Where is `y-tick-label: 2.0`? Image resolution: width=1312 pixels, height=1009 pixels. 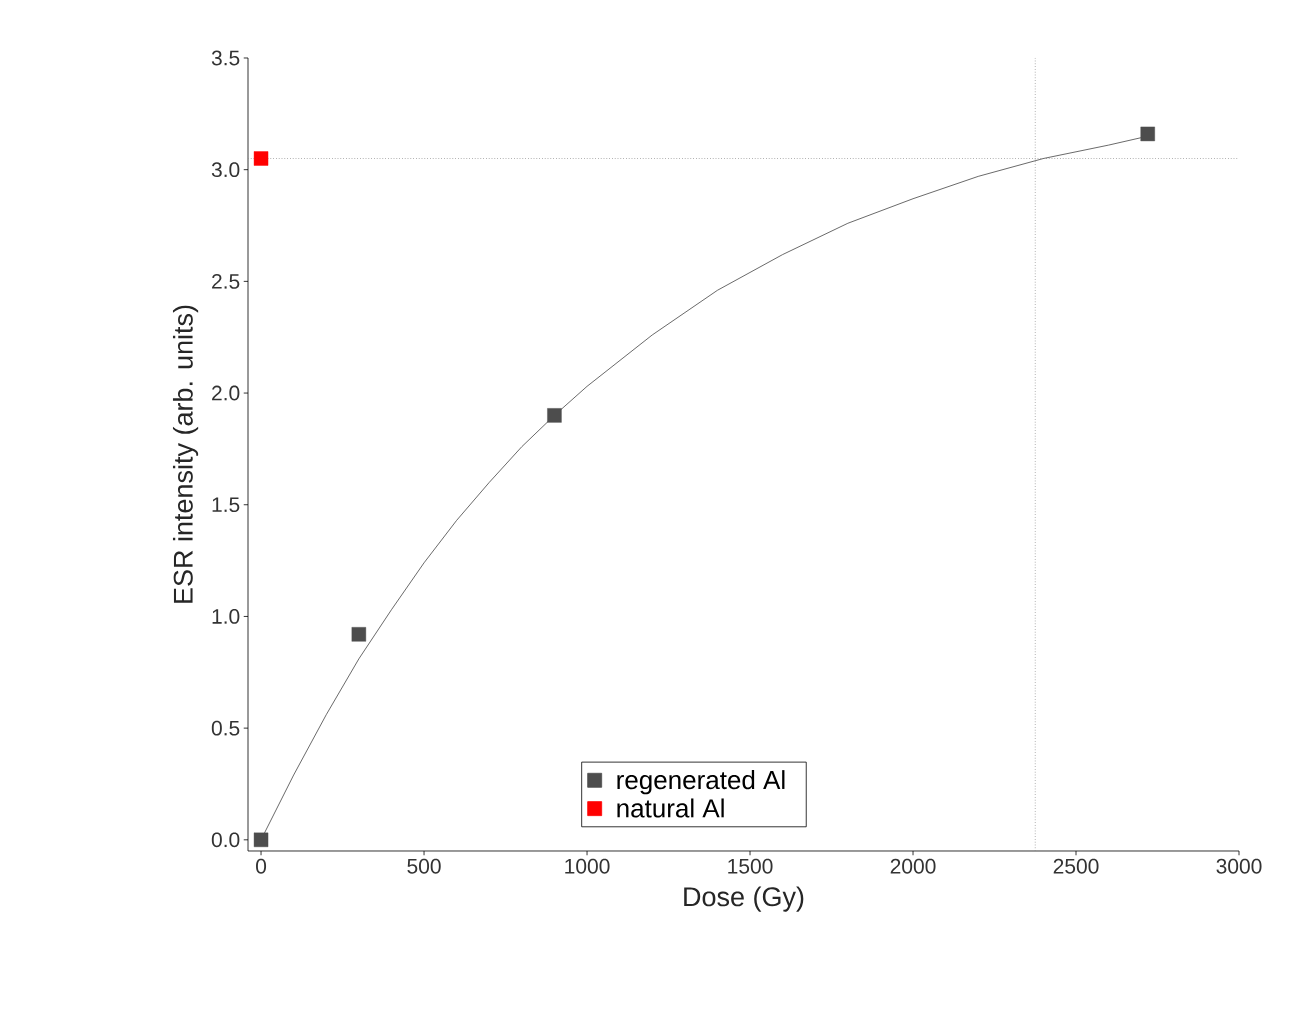
y-tick-label: 2.0 is located at coordinates (226, 393).